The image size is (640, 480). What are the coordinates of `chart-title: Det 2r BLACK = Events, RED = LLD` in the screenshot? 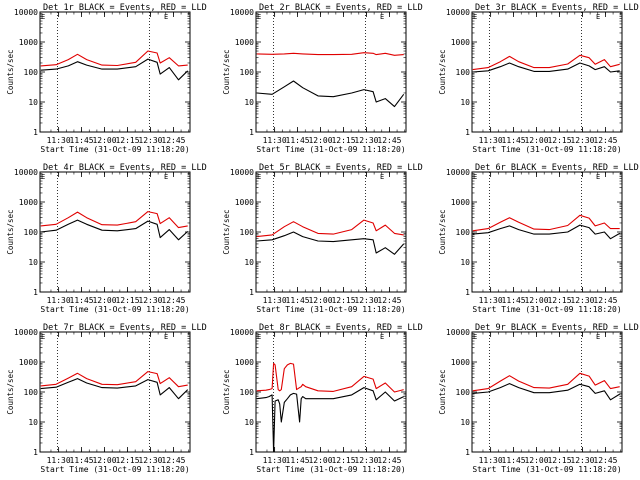 It's located at (341, 8).